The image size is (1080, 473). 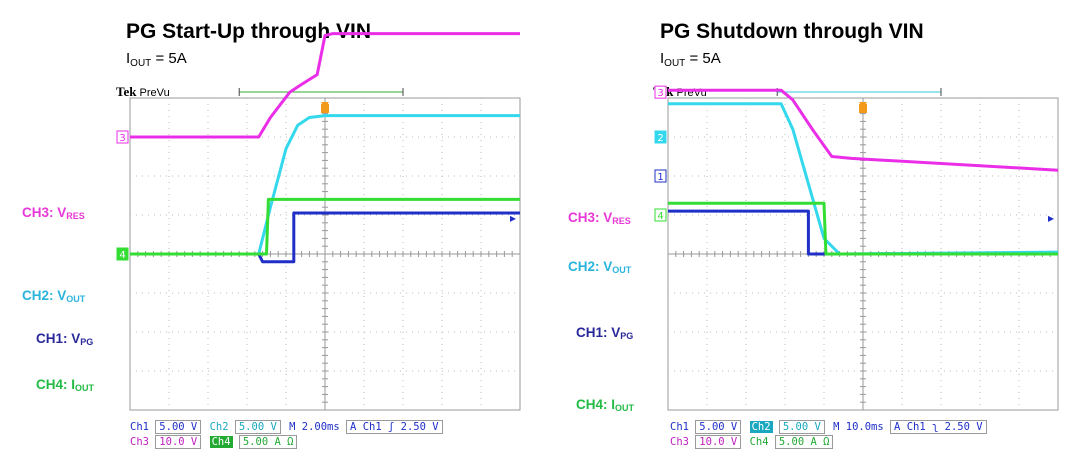 I want to click on ch1-reference-marker-label: 1, so click(x=660, y=177).